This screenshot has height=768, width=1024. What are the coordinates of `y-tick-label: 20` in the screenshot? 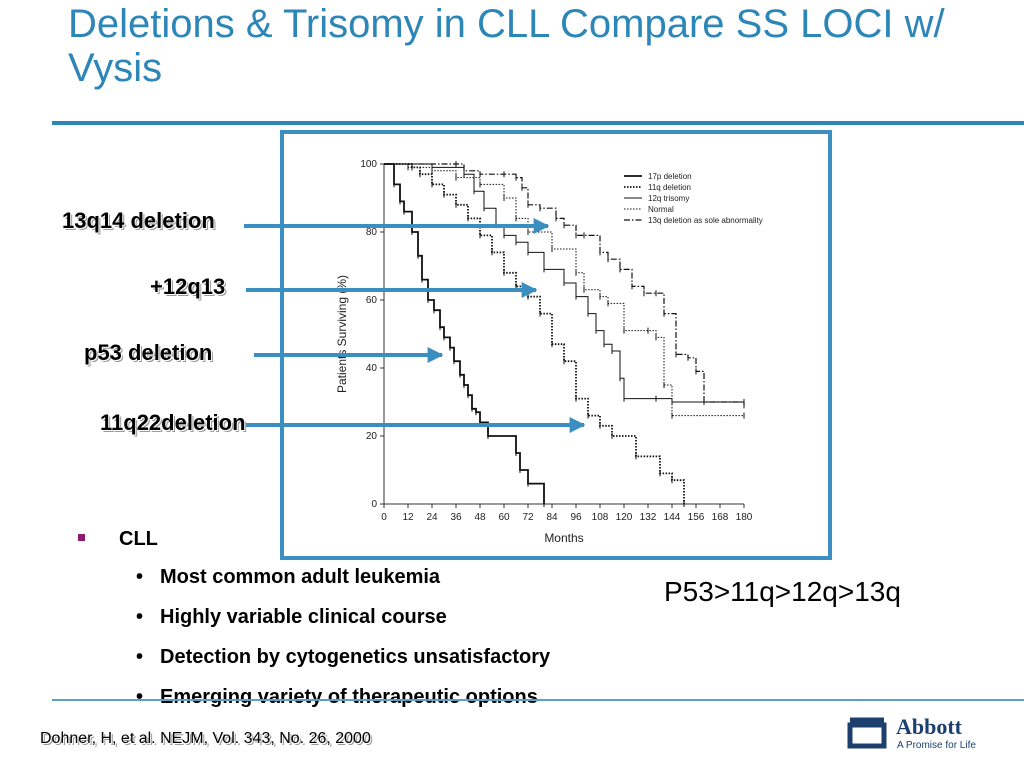 It's located at (372, 436).